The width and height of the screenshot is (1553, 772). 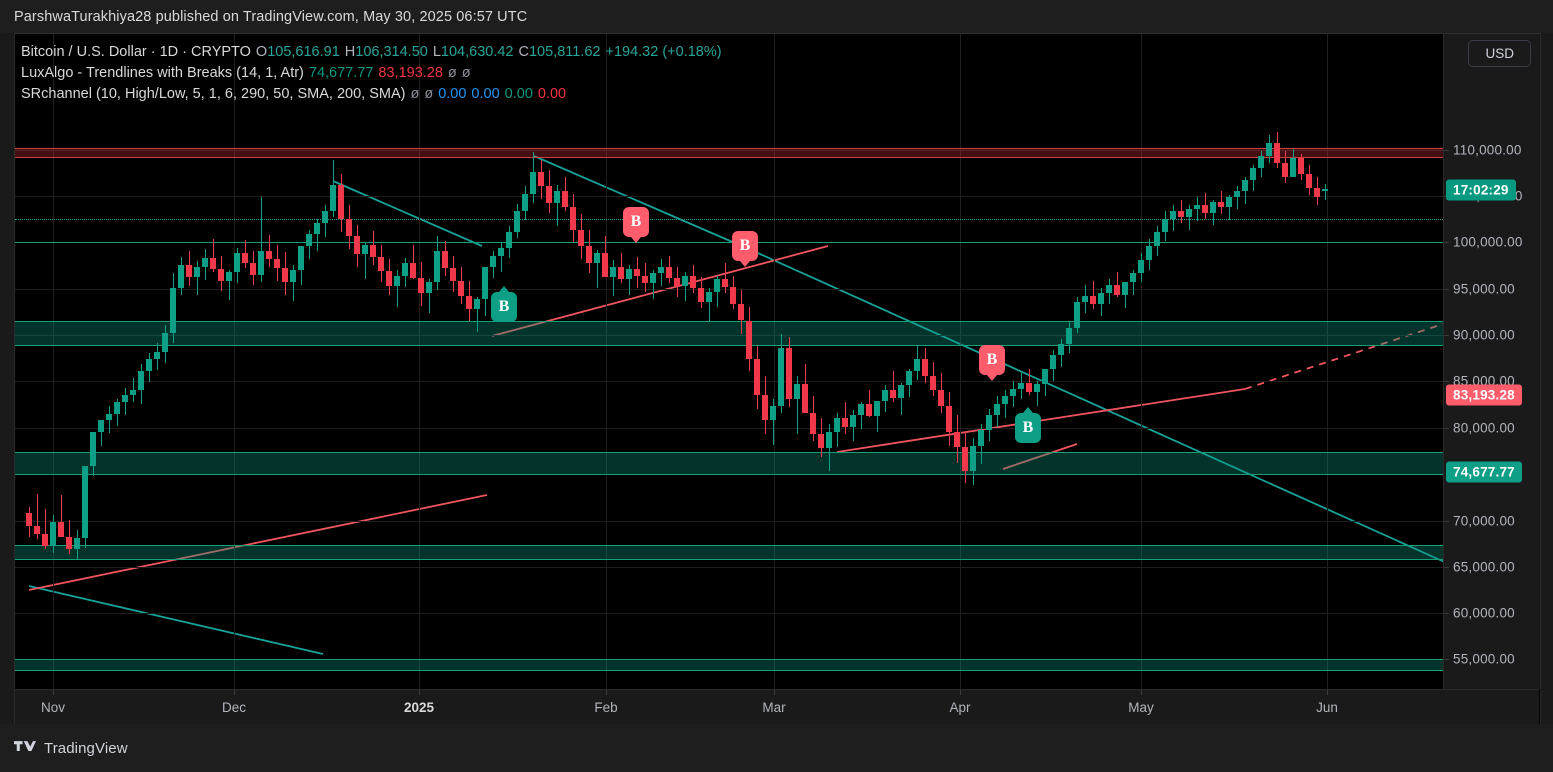 What do you see at coordinates (1499, 53) in the screenshot?
I see `currency-pill: USD` at bounding box center [1499, 53].